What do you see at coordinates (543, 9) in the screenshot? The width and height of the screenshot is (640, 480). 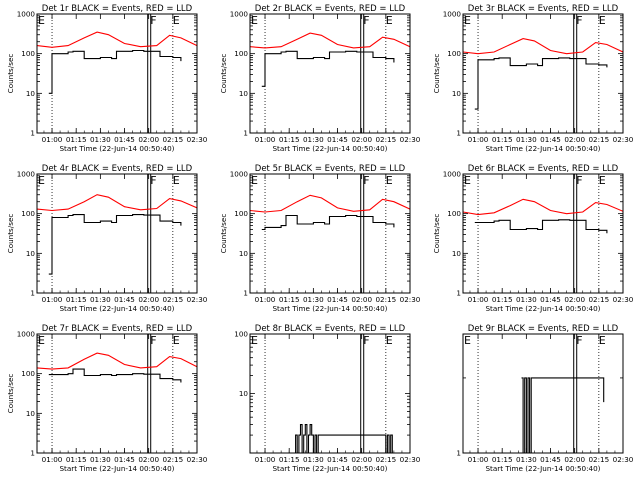 I see `chart-title: Det 3r BLACK = Events, RED = LLD` at bounding box center [543, 9].